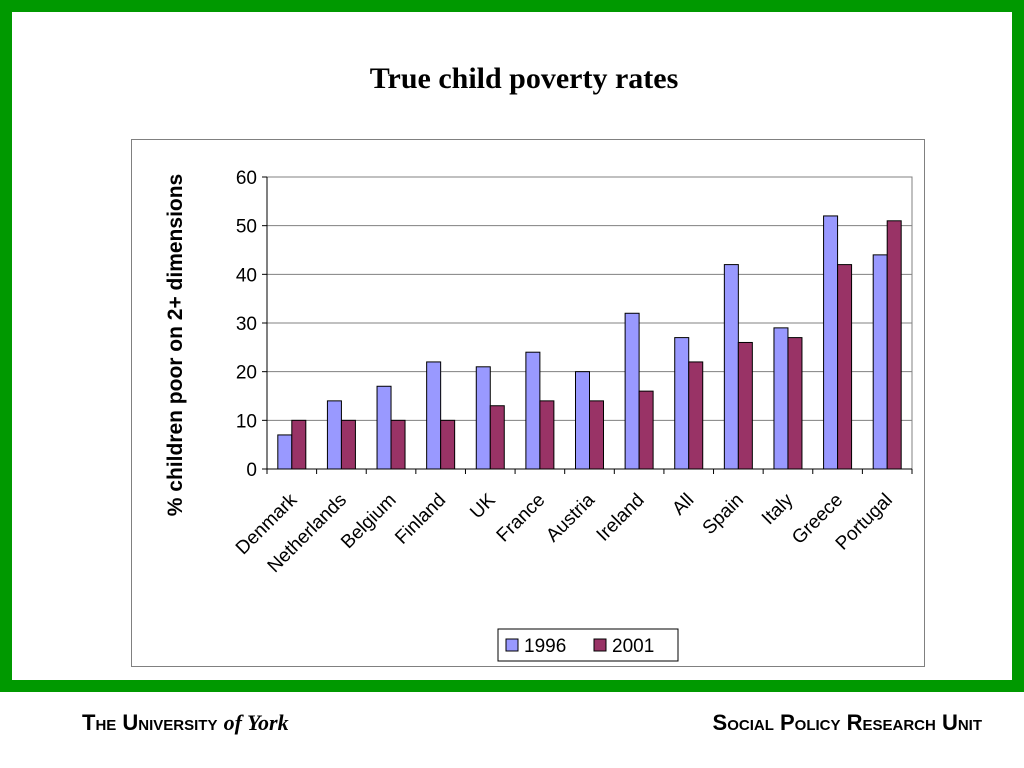 This screenshot has height=768, width=1024. I want to click on university-name-place: of York, so click(256, 722).